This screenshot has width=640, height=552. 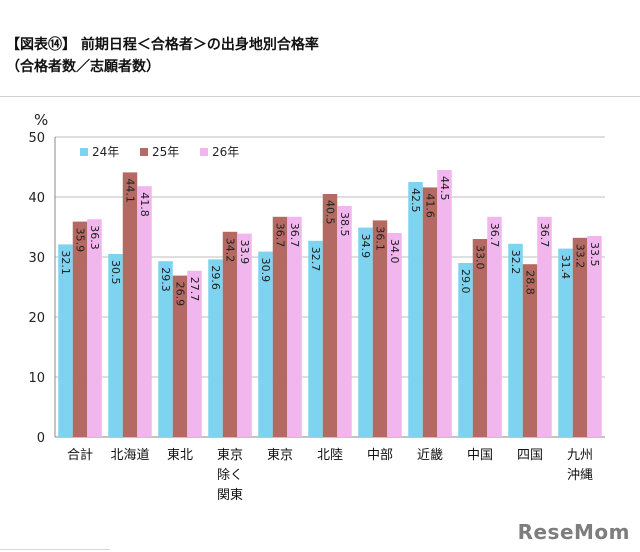 I want to click on data-label: 32.1, so click(x=65, y=262).